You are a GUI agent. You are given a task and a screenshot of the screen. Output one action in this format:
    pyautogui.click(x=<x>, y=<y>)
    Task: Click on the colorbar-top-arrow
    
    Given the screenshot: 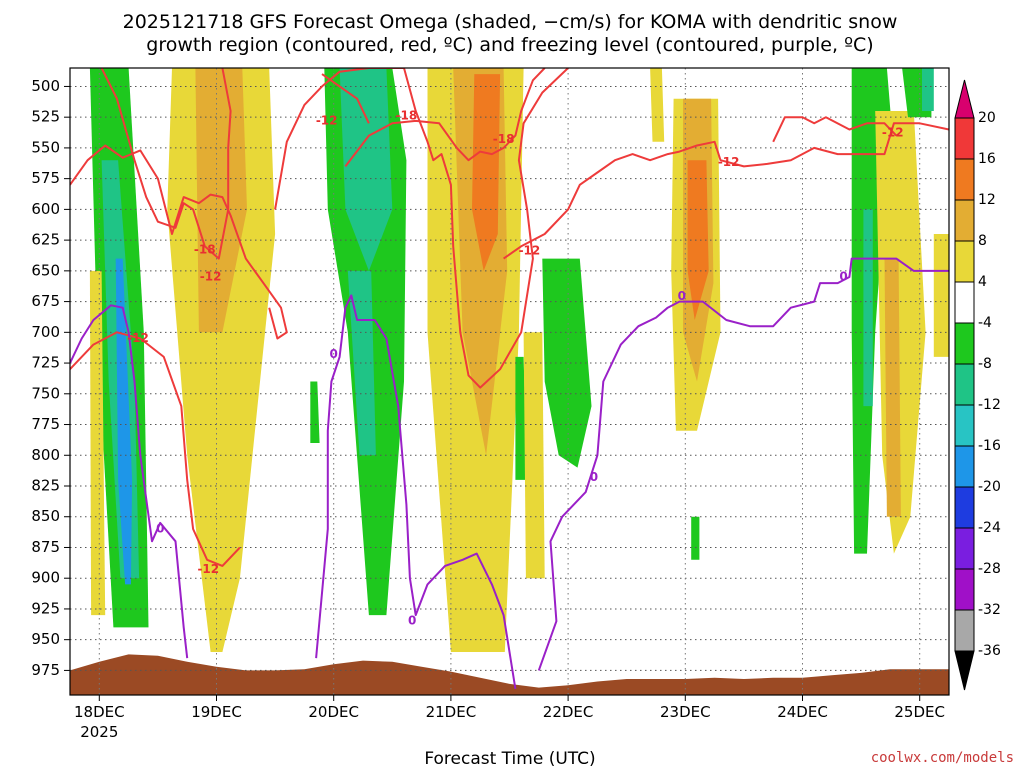 What is the action you would take?
    pyautogui.click(x=964, y=99)
    